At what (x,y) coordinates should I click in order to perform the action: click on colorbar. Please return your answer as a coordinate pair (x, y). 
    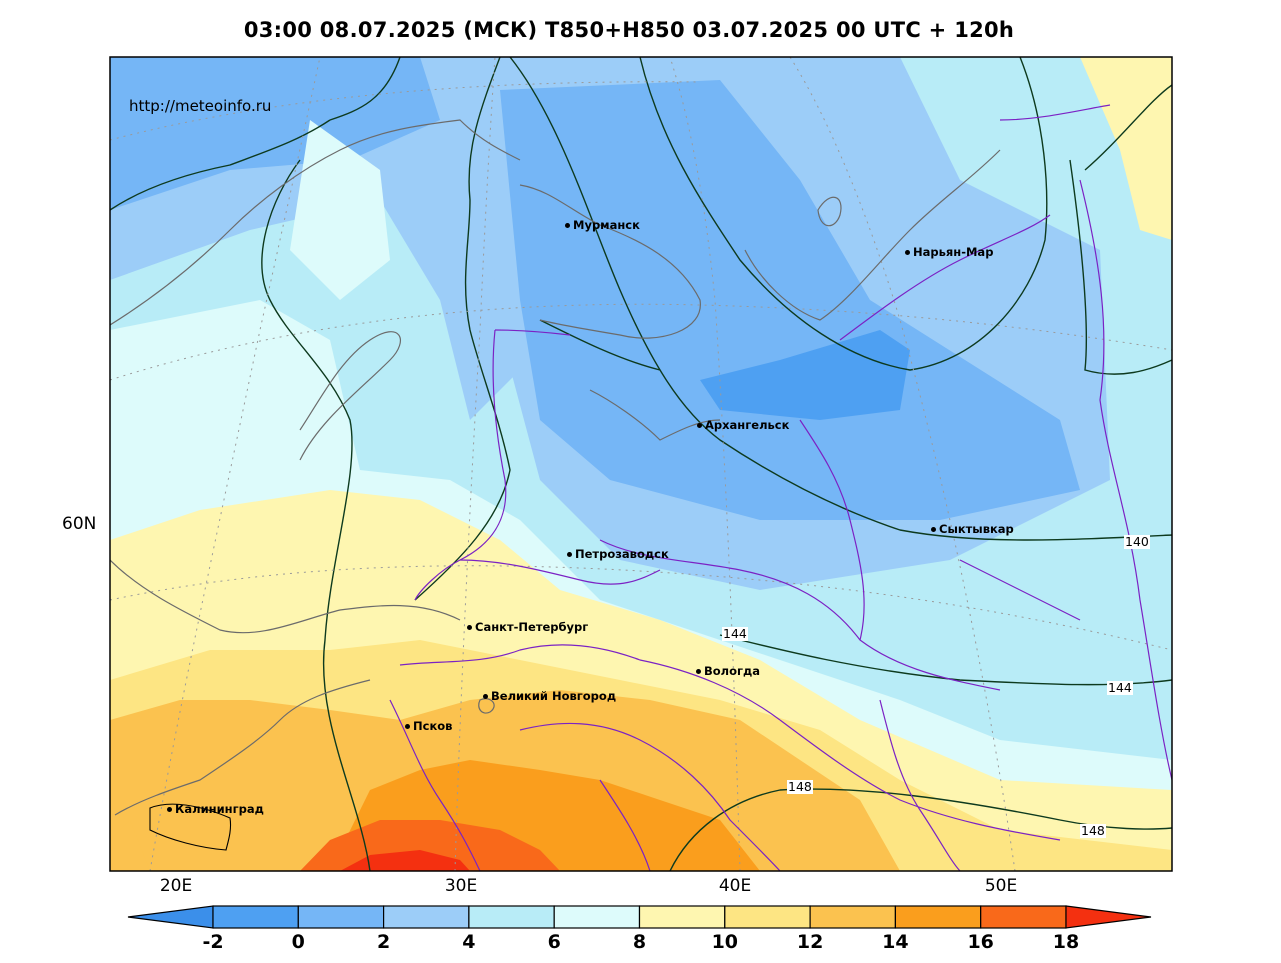
    Looking at the image, I should click on (639, 917).